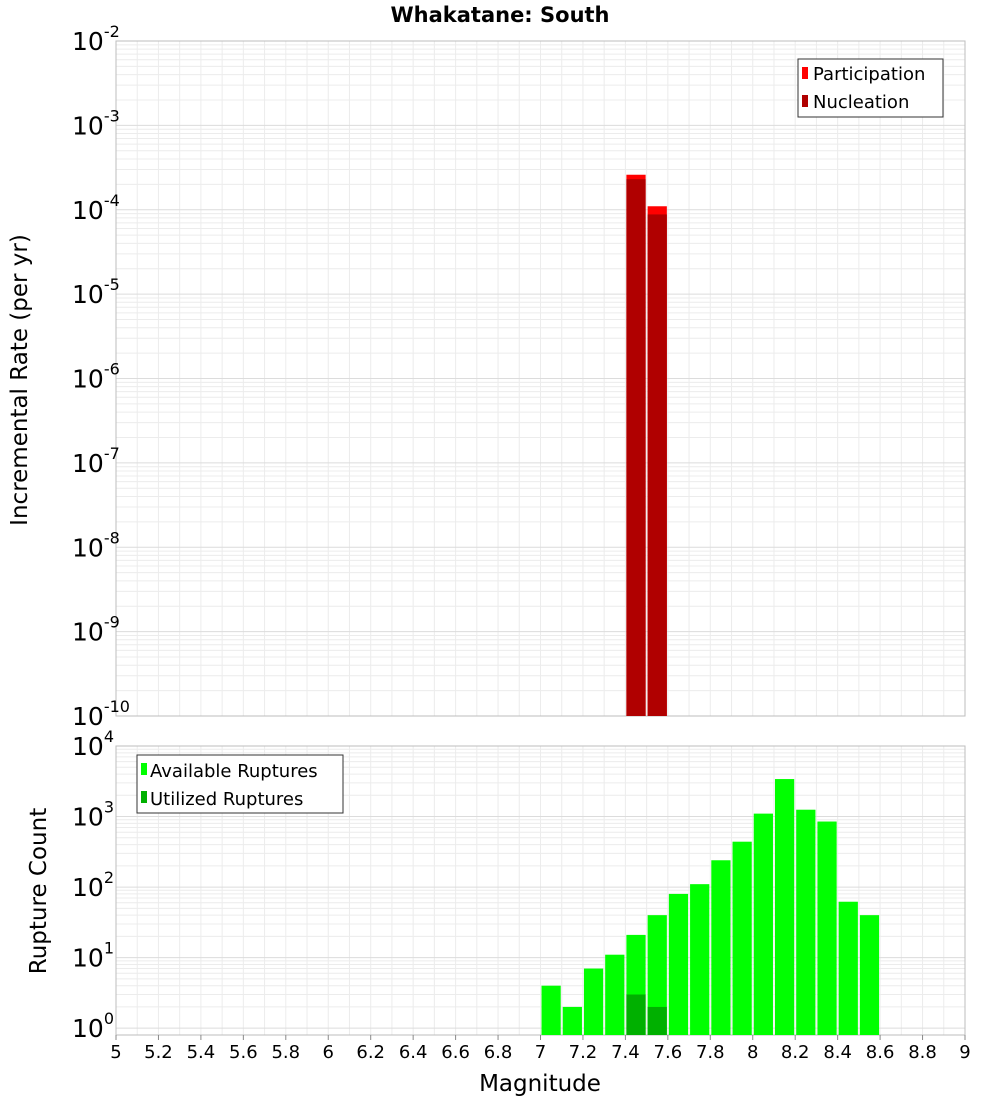 The height and width of the screenshot is (1104, 1000). Describe the element at coordinates (805, 101) in the screenshot. I see `legend-swatch-nucleation` at that location.